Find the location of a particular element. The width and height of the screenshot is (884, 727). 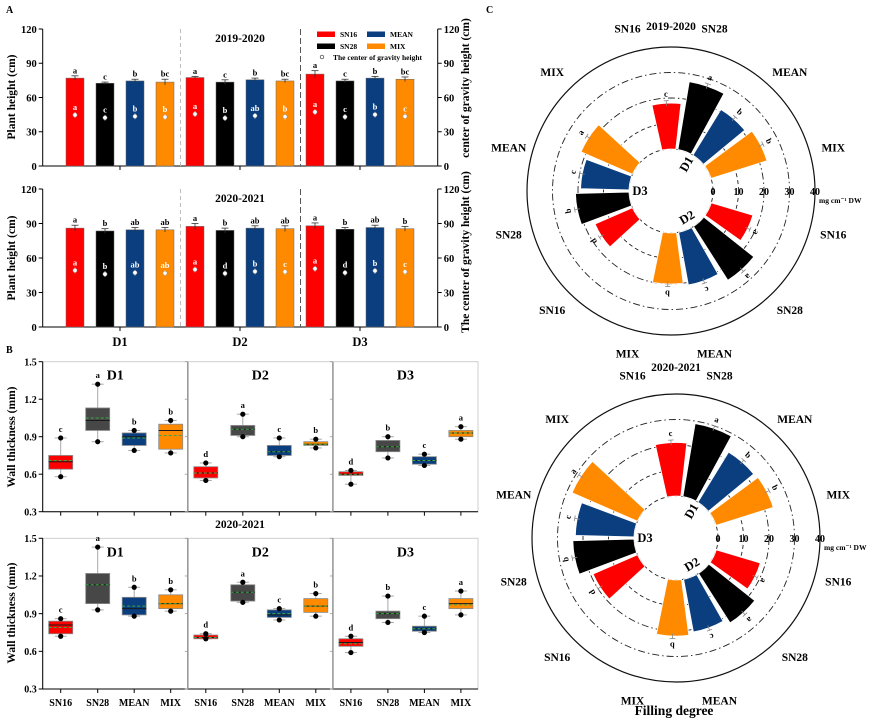

box-sn28-d1 is located at coordinates (98, 589).